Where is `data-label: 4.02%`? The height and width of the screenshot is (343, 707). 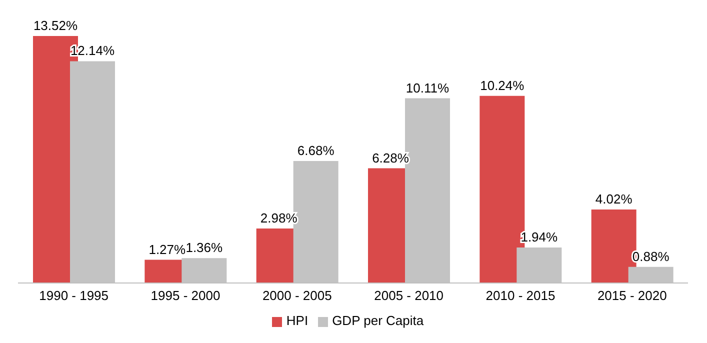
data-label: 4.02% is located at coordinates (614, 199).